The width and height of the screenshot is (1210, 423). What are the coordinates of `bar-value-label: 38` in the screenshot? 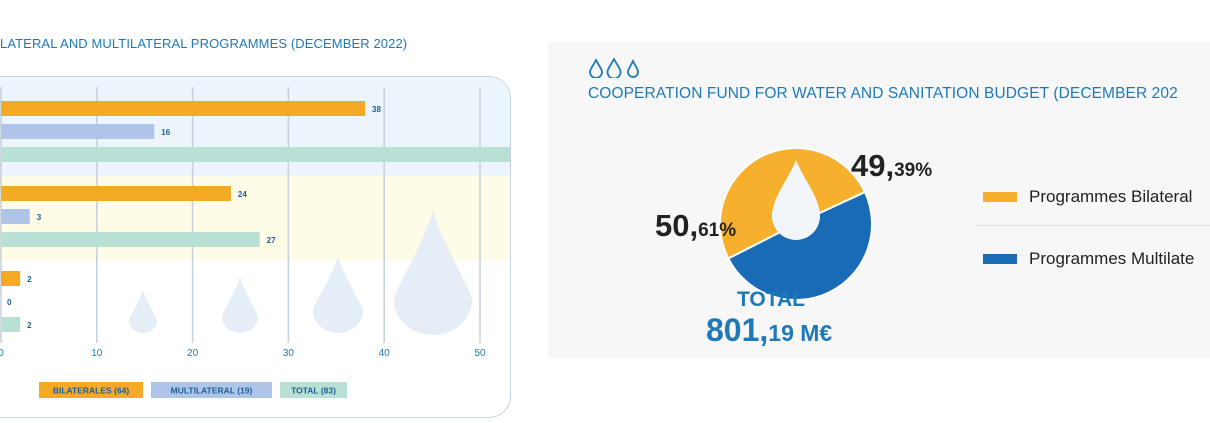 It's located at (376, 109).